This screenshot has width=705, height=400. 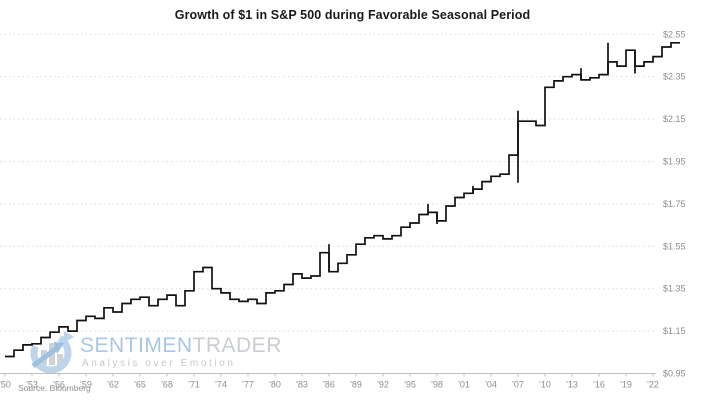 I want to click on sentimentrader-watermark: SENTIMENTRADER Analysis over Emotion, so click(x=154, y=354).